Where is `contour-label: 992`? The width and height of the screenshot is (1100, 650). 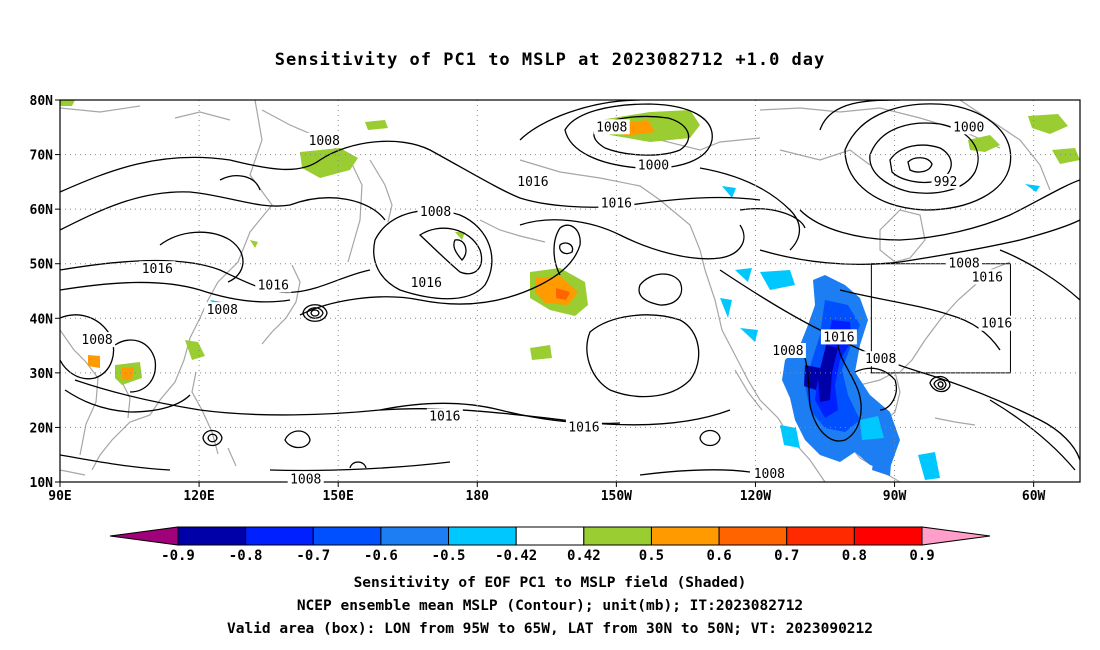 contour-label: 992 is located at coordinates (945, 182).